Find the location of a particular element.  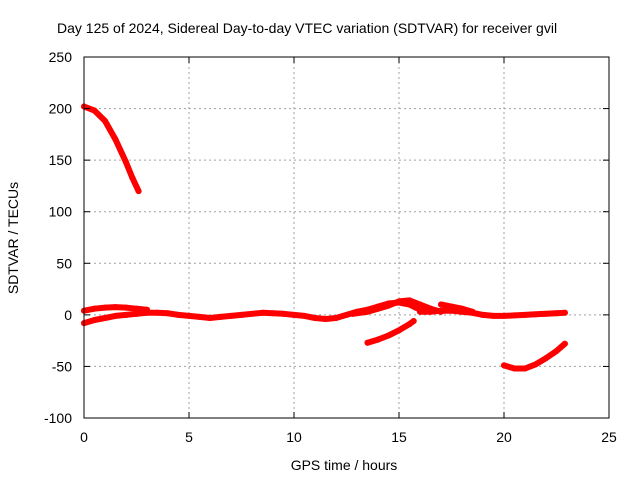

x-tick-label: 10 is located at coordinates (294, 437).